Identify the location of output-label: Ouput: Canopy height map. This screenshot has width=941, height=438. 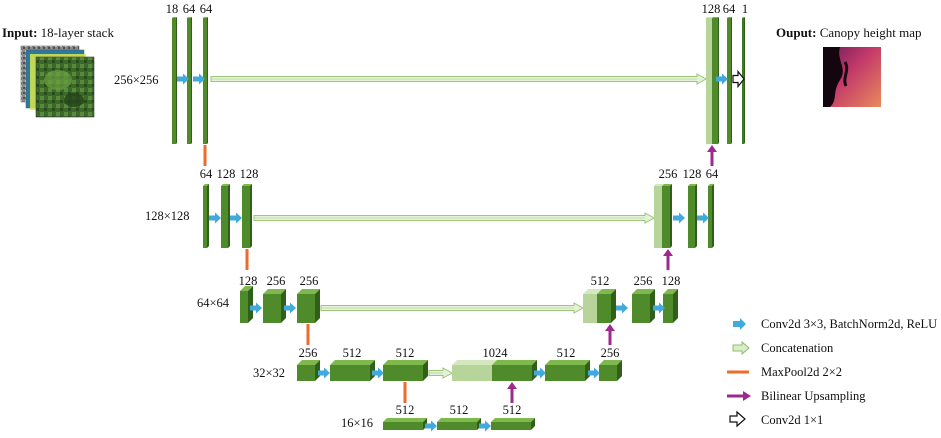
(849, 32).